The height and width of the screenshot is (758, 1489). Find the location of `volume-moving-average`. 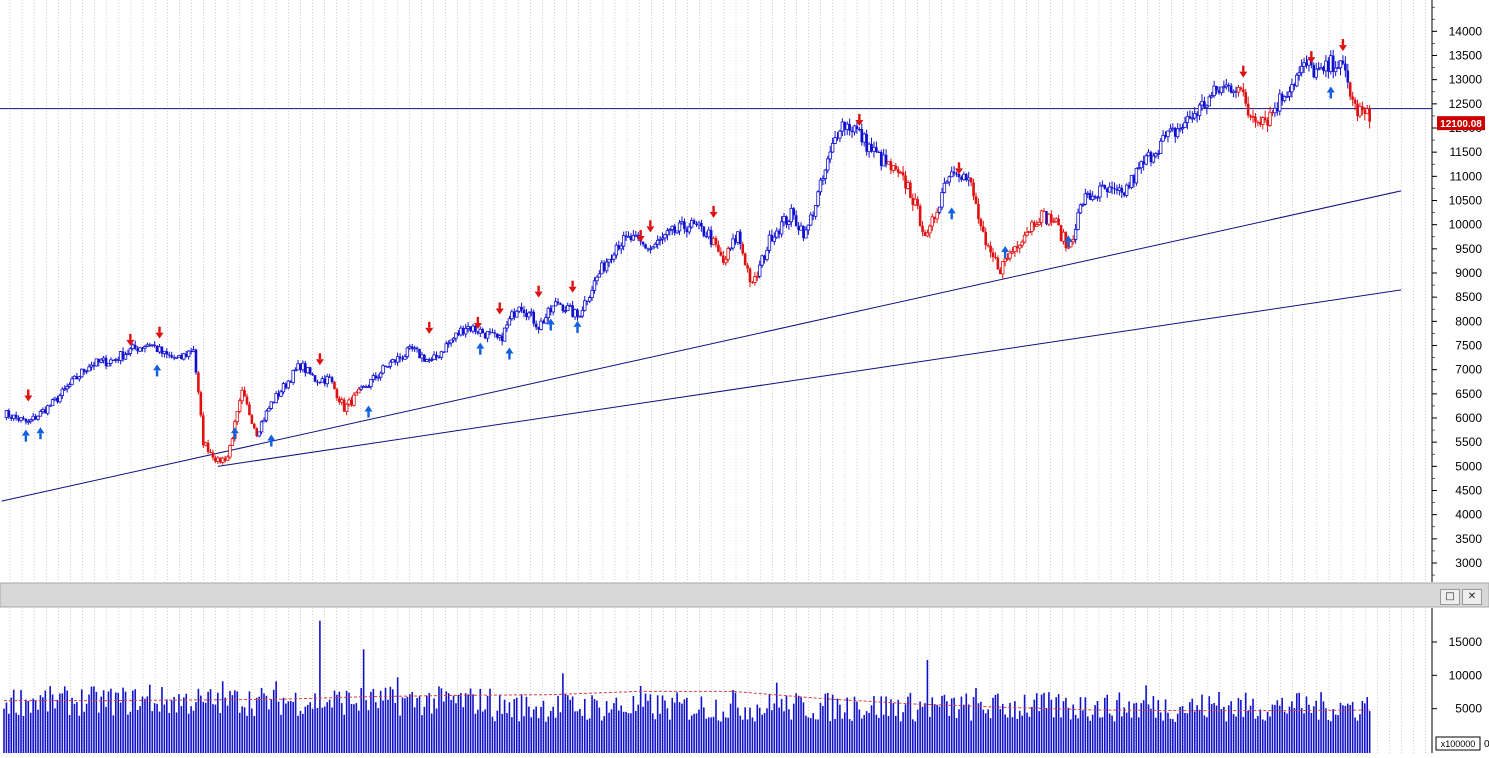

volume-moving-average is located at coordinates (687, 701).